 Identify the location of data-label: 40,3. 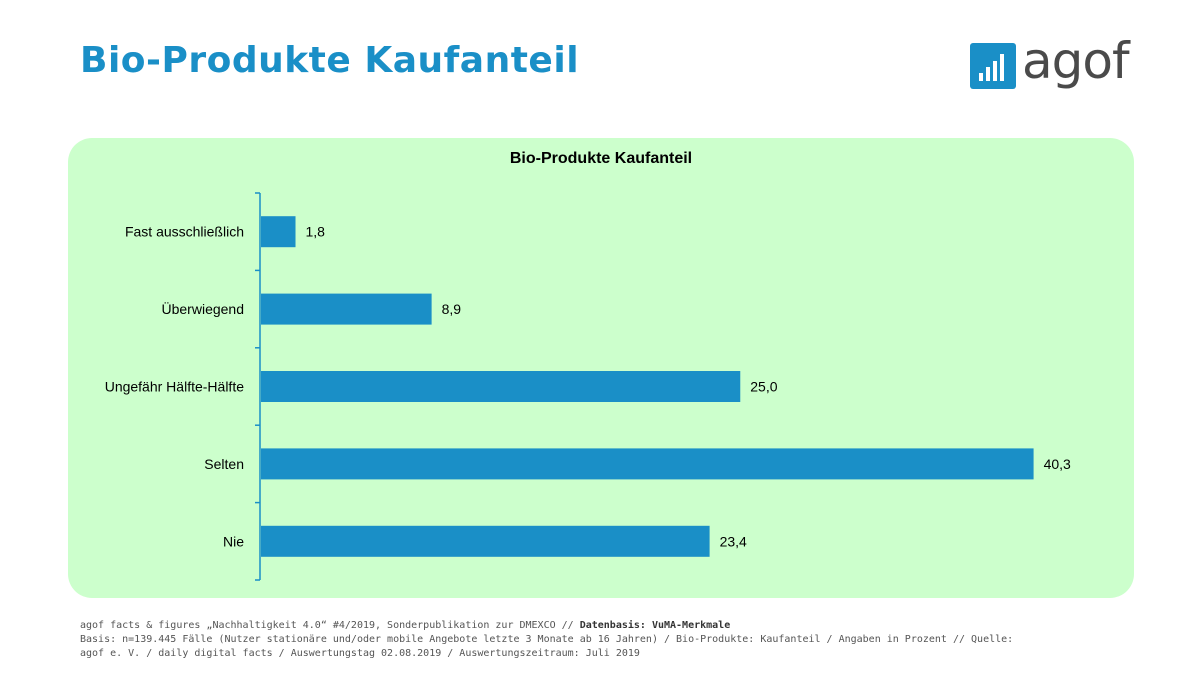
(1057, 464).